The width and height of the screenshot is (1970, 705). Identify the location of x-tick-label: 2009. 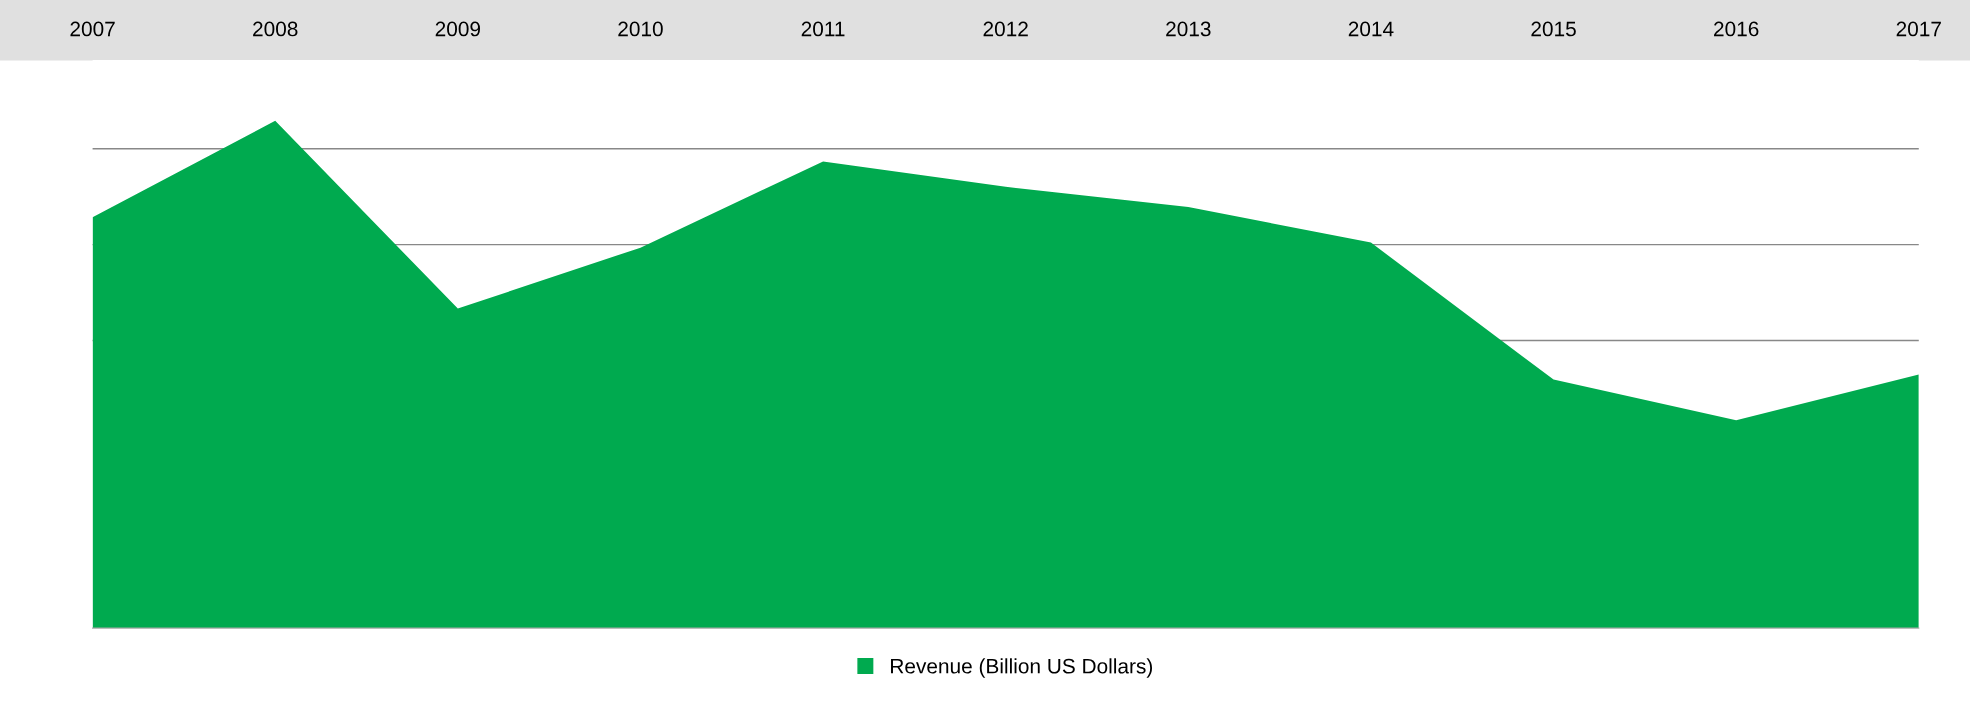
(458, 29).